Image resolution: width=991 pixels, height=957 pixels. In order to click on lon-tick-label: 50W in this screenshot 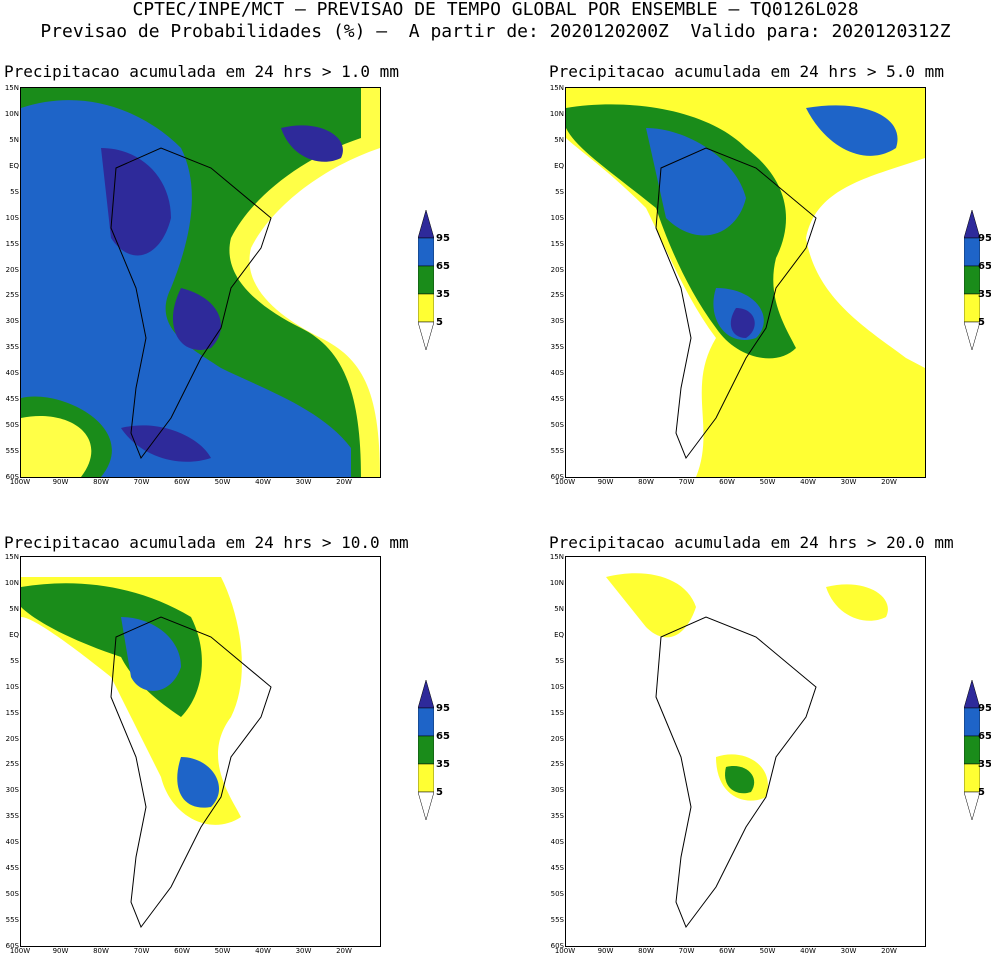, I will do `click(222, 951)`.